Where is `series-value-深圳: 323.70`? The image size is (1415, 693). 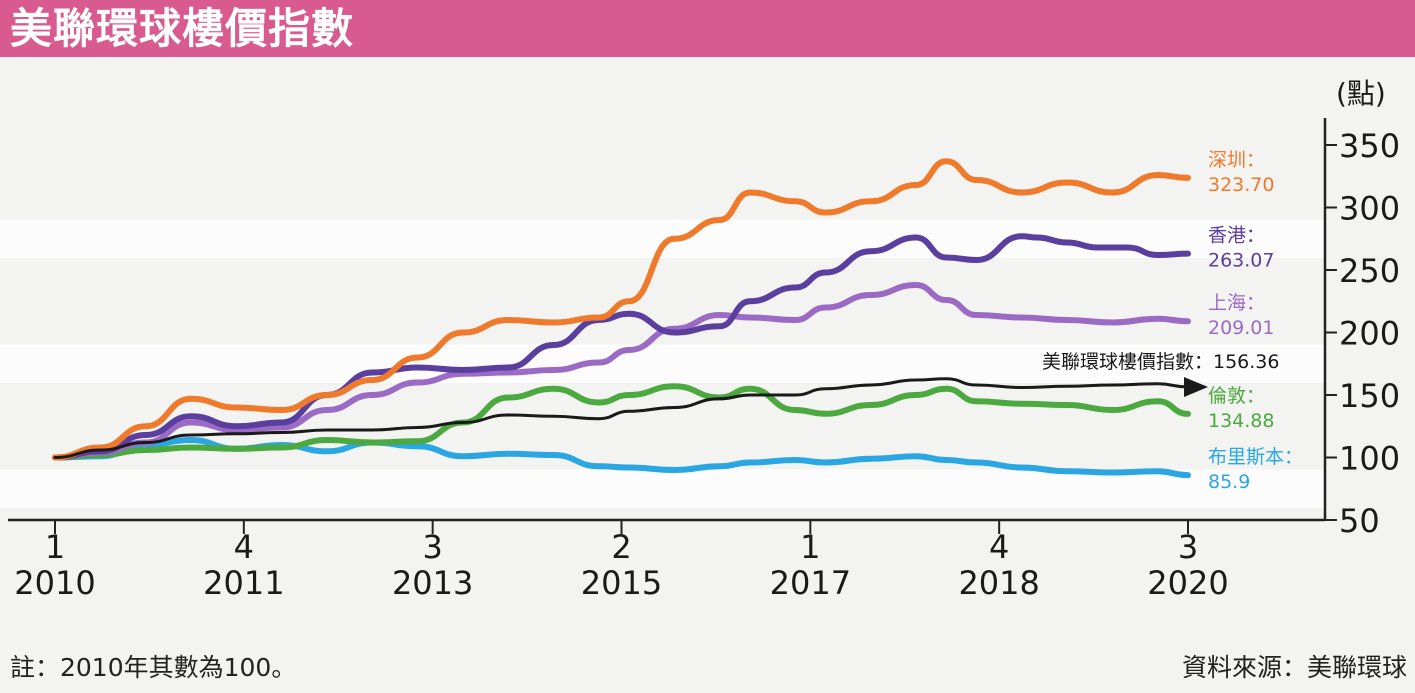
series-value-深圳: 323.70 is located at coordinates (1241, 185).